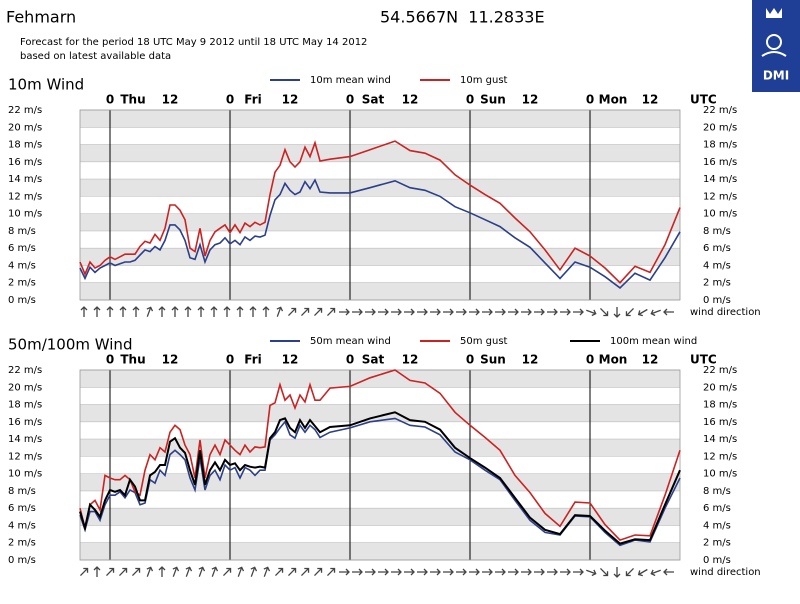  What do you see at coordinates (720, 110) in the screenshot?
I see `y2-tick-label: 22 m/s` at bounding box center [720, 110].